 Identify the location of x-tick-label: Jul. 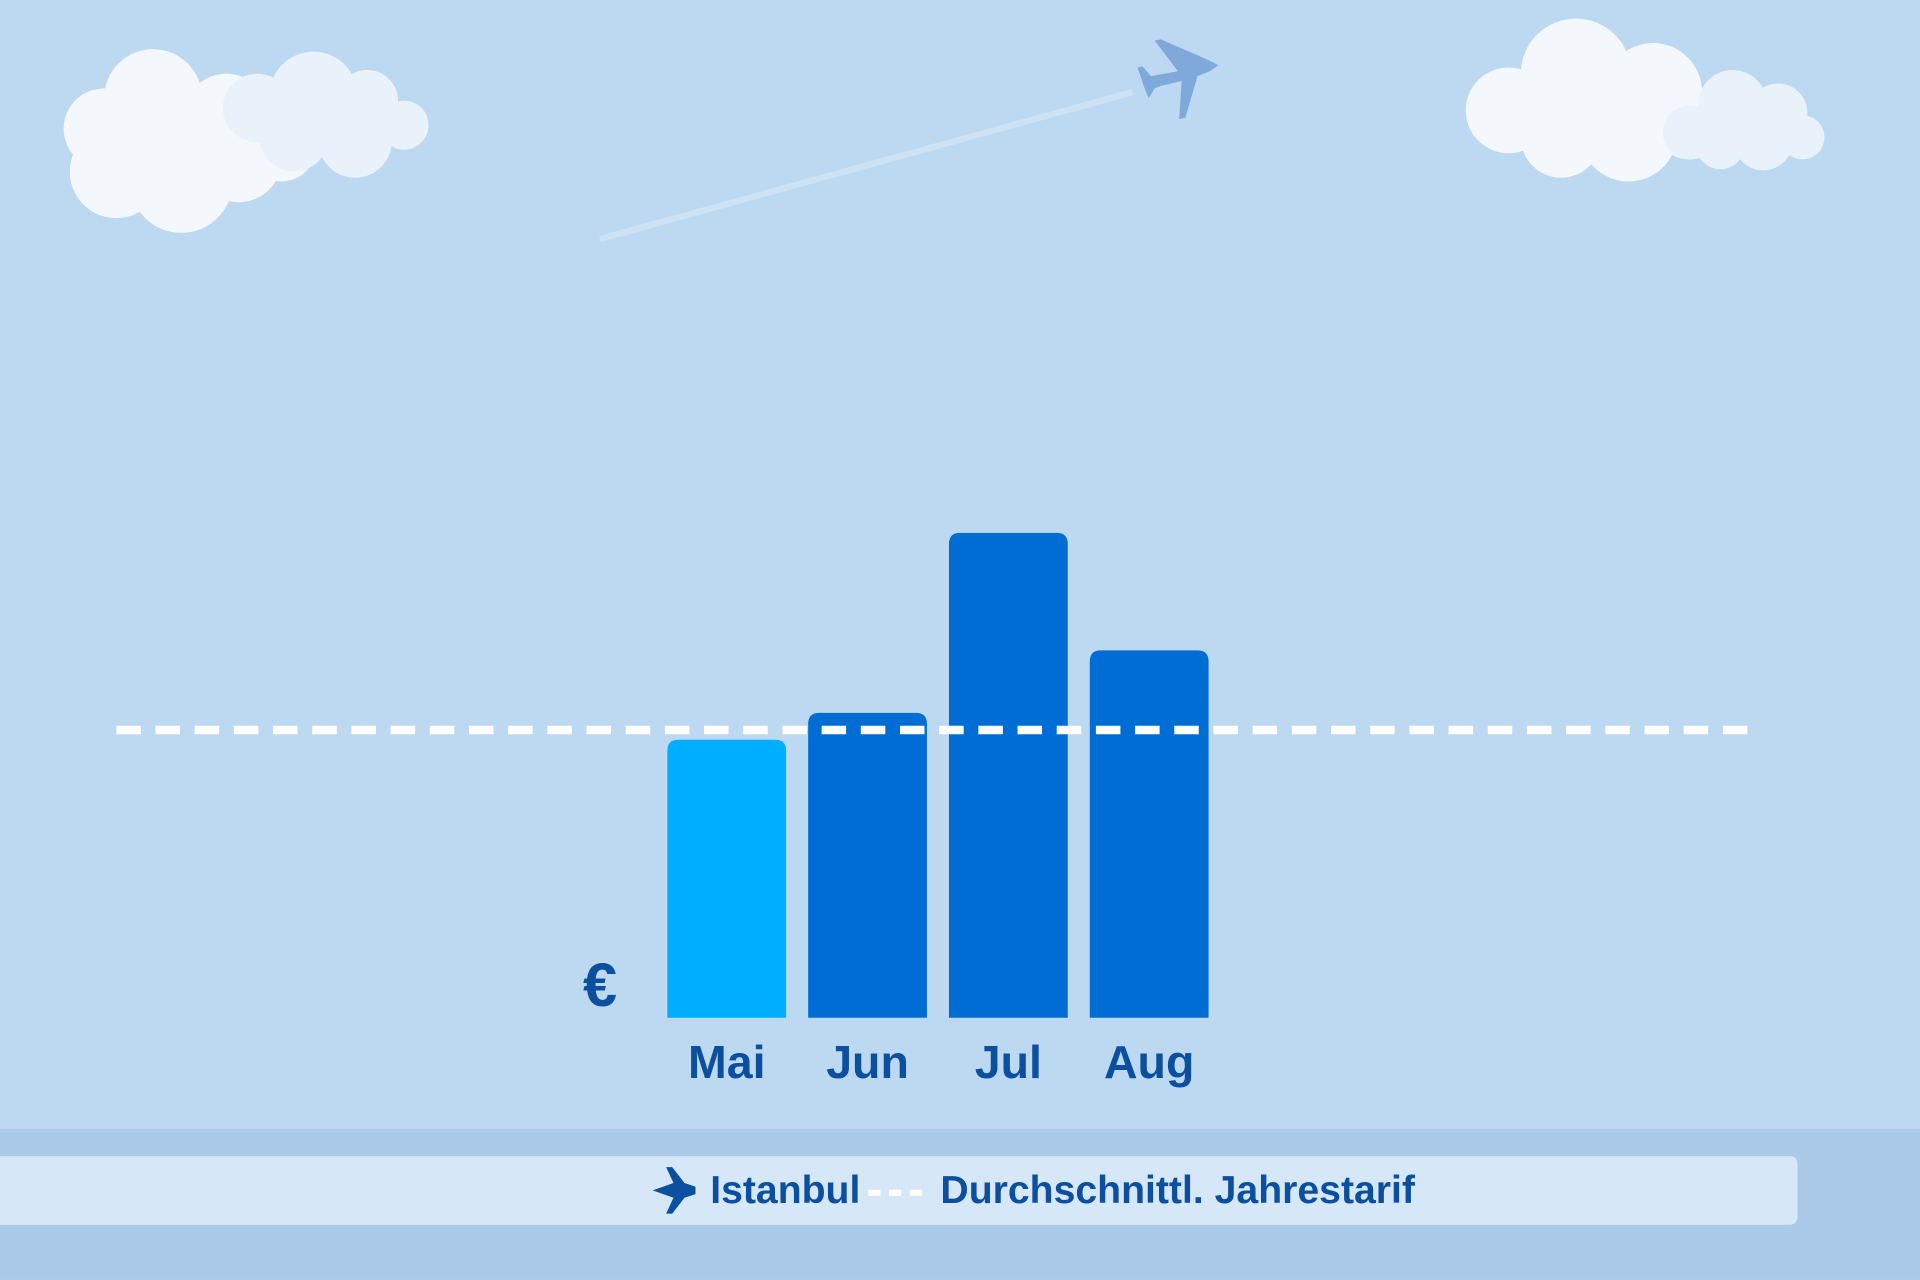
(1008, 1062).